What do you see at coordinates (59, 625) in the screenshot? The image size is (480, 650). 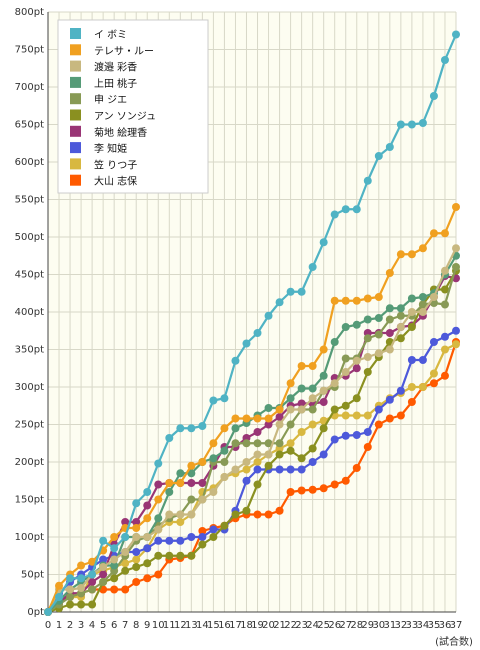 I see `x-tick-label: 1` at bounding box center [59, 625].